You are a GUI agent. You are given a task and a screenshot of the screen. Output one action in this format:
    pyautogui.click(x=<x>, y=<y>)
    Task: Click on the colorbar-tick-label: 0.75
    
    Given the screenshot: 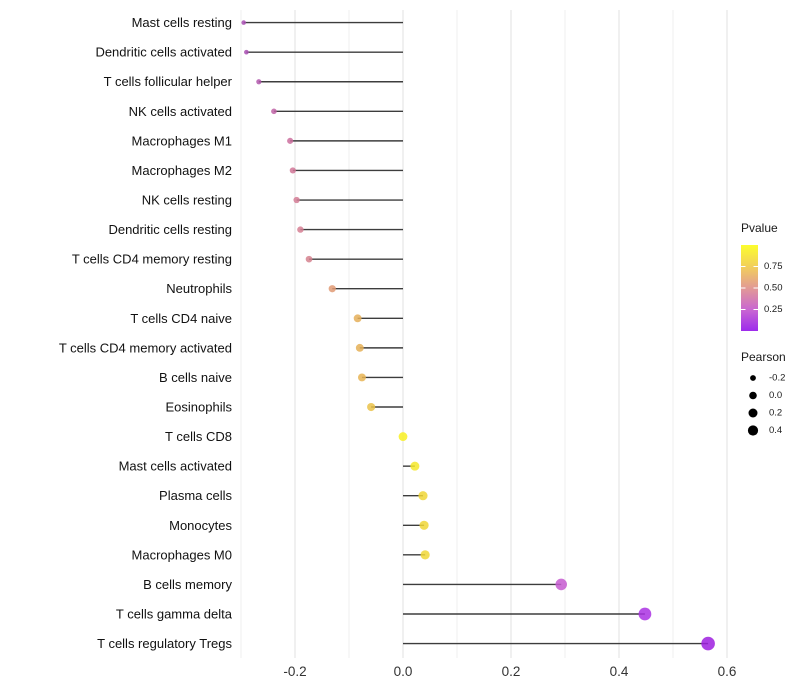 What is the action you would take?
    pyautogui.click(x=773, y=266)
    